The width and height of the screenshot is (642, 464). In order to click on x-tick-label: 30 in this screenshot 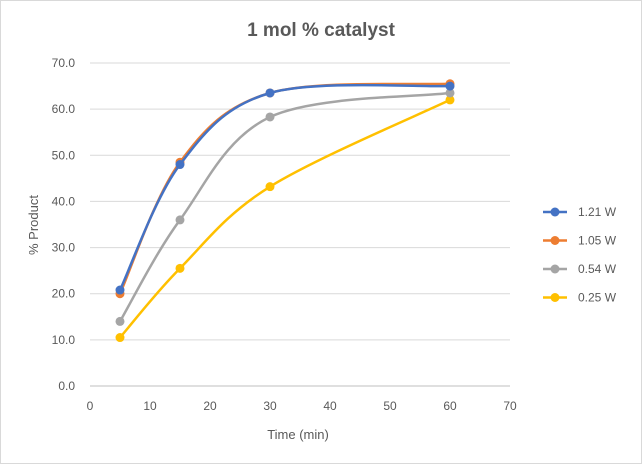, I will do `click(270, 406)`.